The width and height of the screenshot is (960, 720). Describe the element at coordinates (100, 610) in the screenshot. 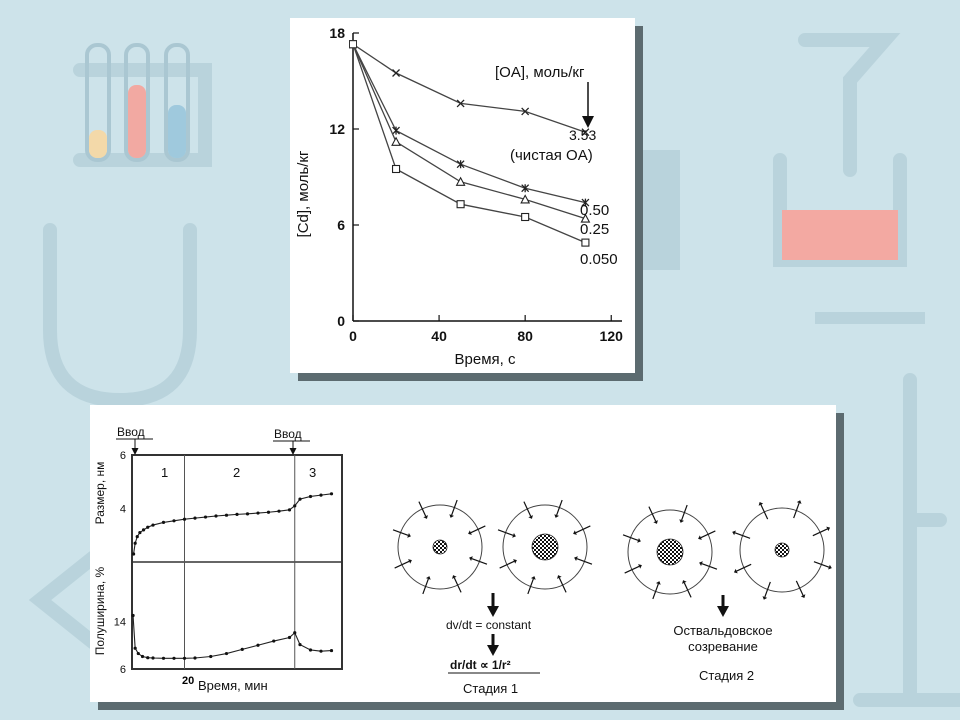

I see `fwhm-axis-label: Полуширина, %` at that location.